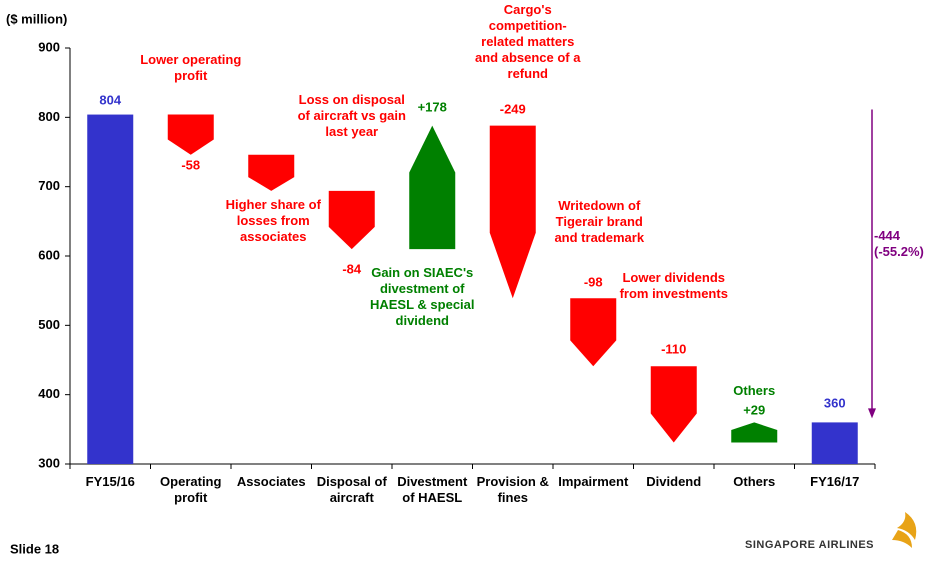  I want to click on y-tick-label: 800, so click(49, 116).